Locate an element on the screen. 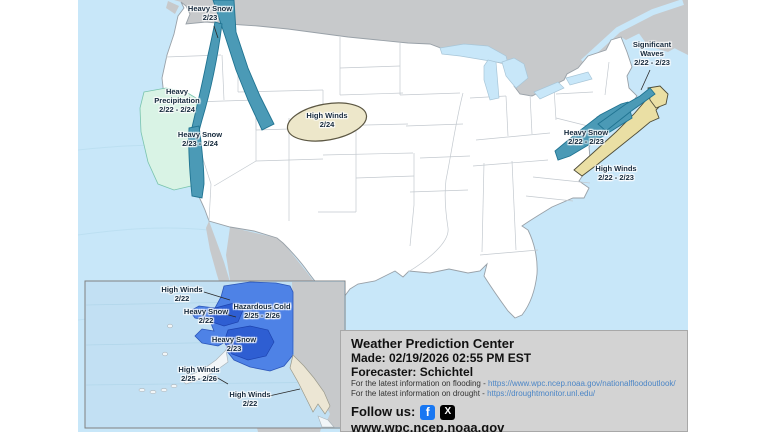 The width and height of the screenshot is (768, 432). hazard-title: Hazardous Cold is located at coordinates (262, 306).